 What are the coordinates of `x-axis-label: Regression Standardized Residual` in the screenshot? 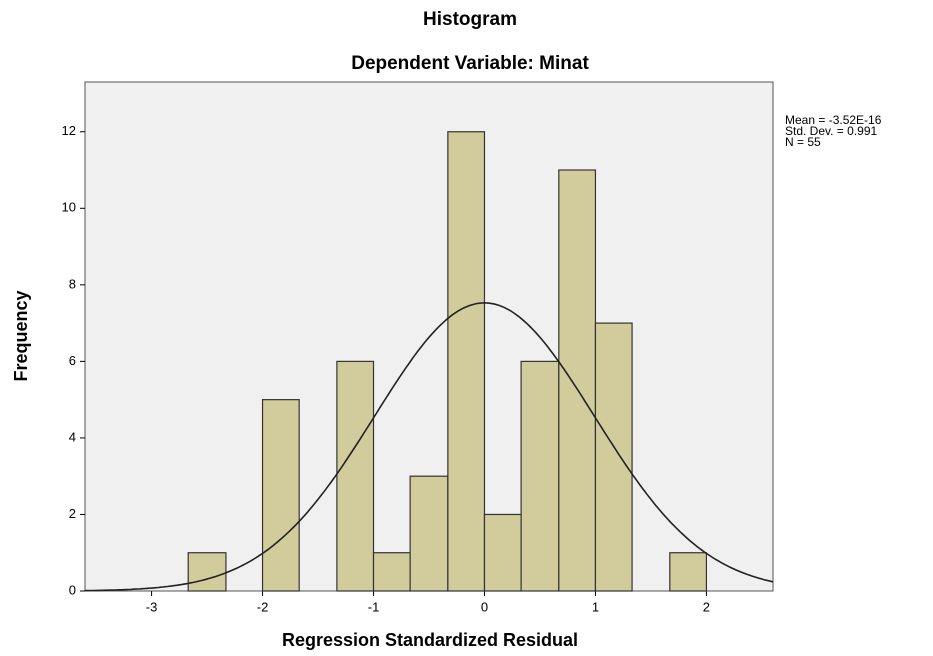 It's located at (430, 640).